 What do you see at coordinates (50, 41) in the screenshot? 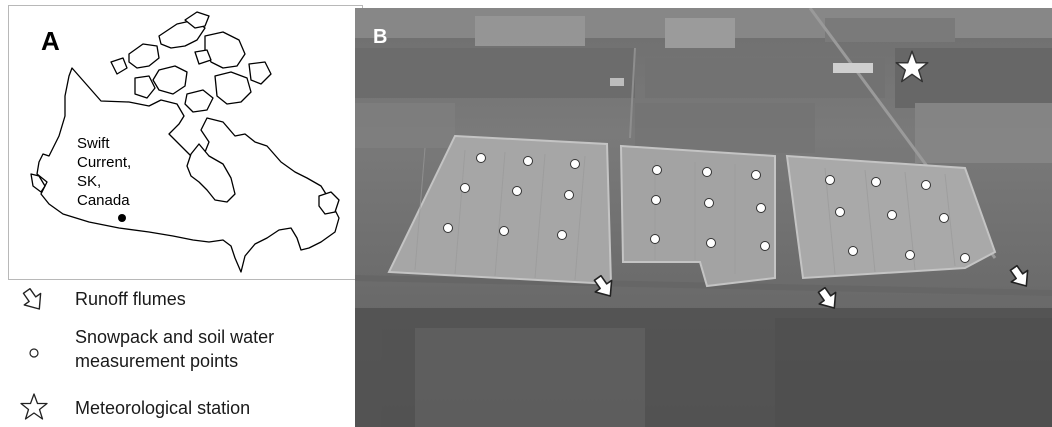
I see `panel-a-label: A` at bounding box center [50, 41].